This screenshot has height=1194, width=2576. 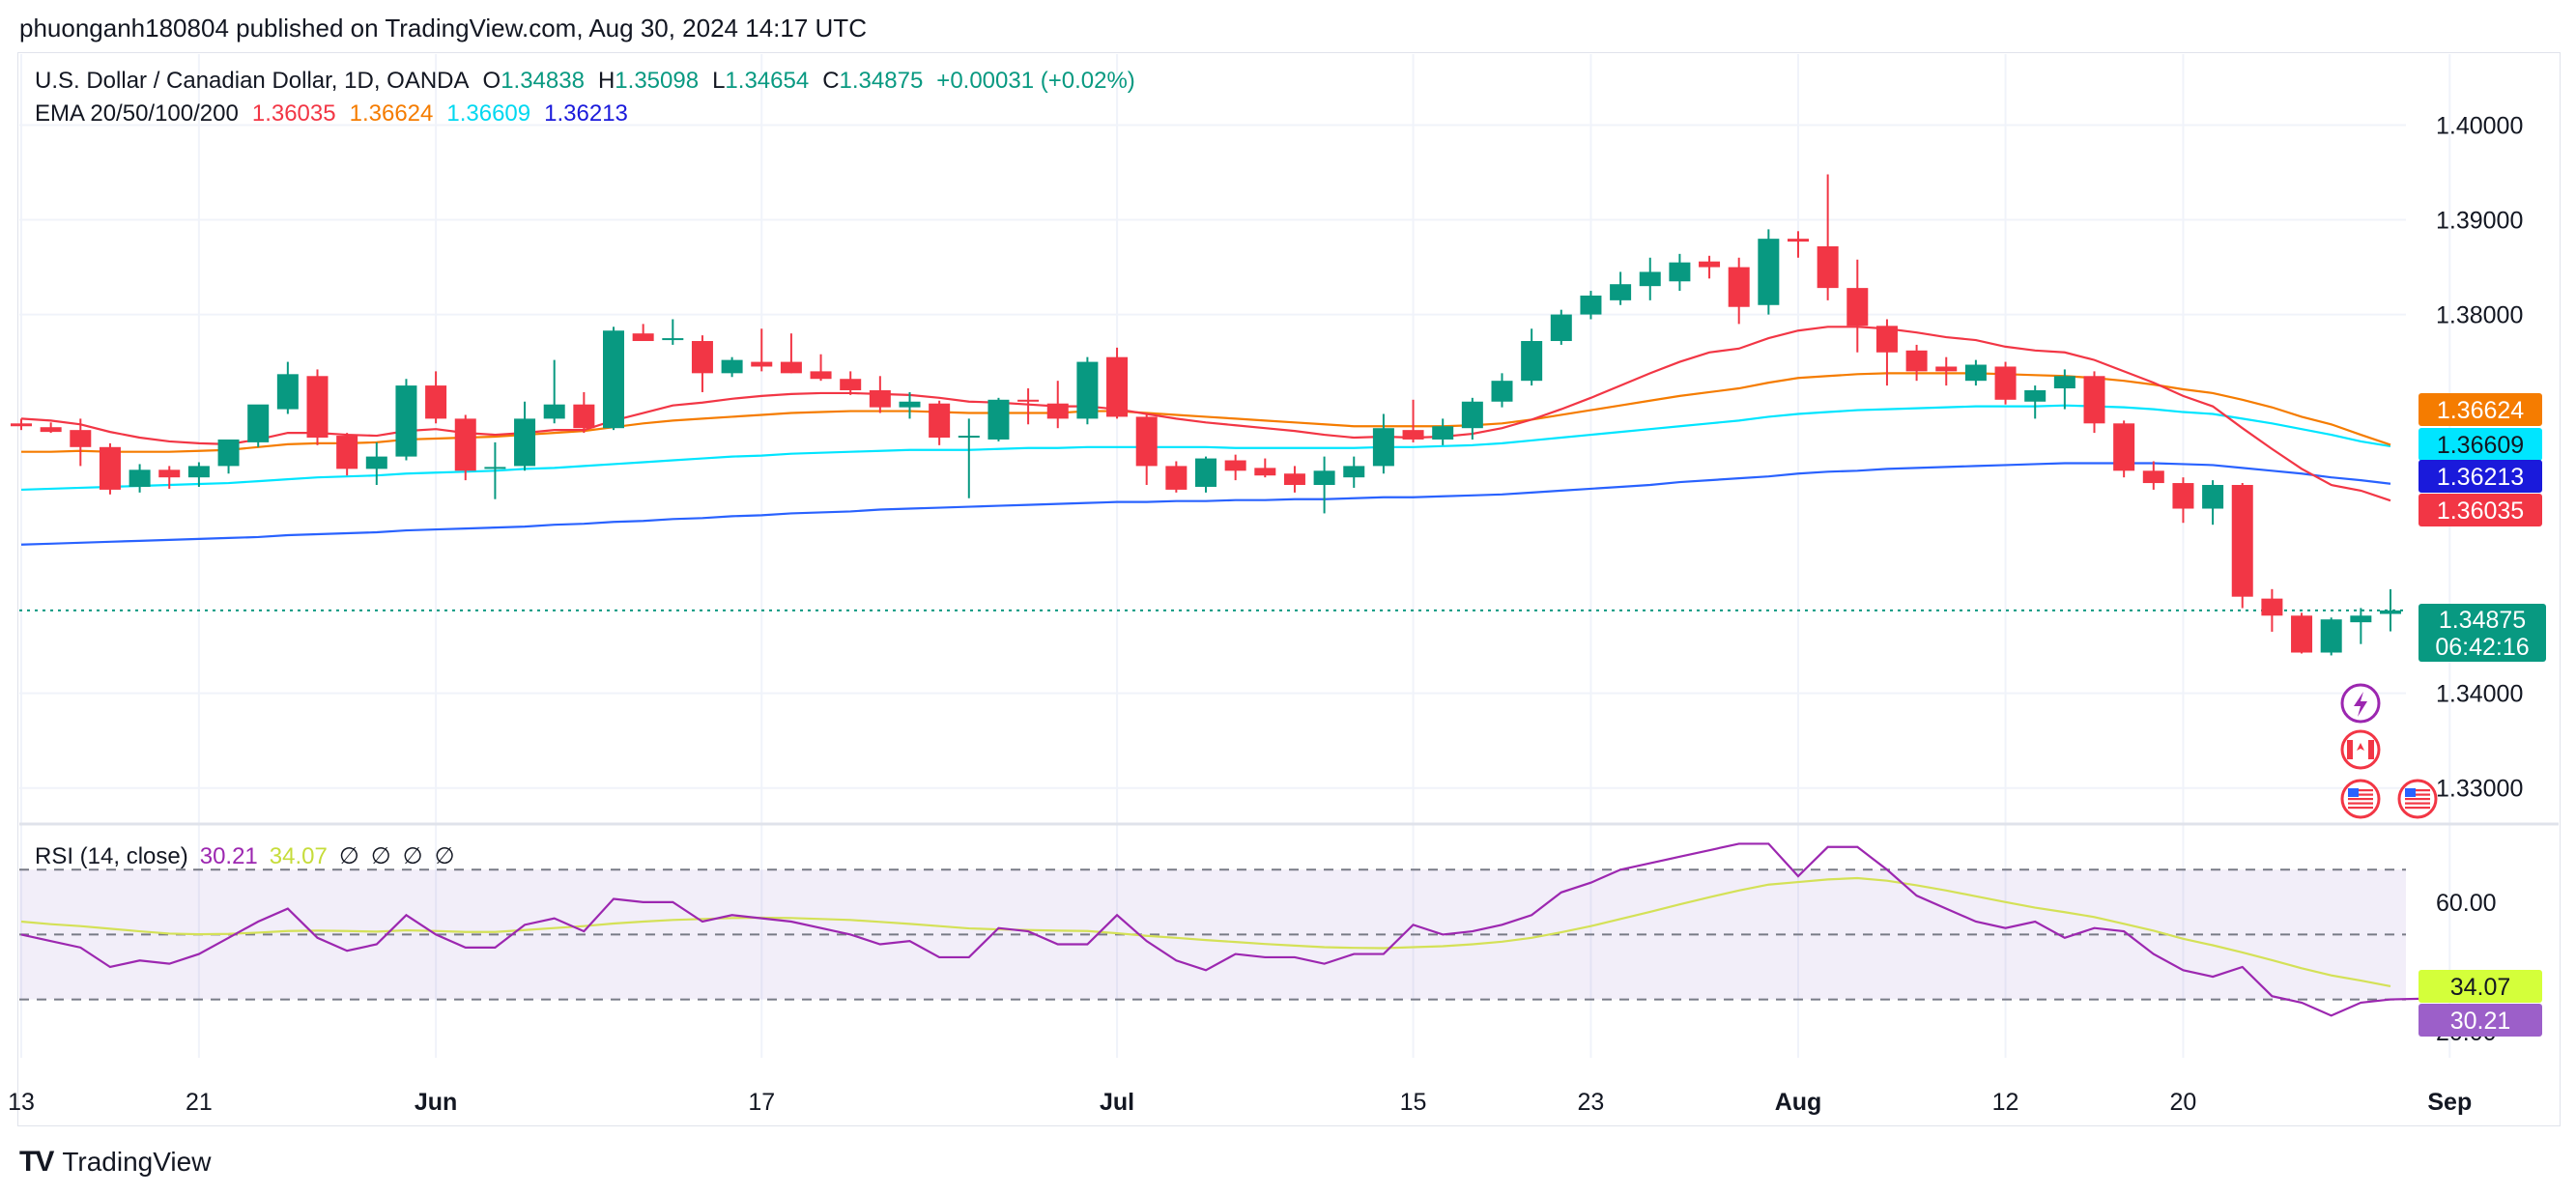 What do you see at coordinates (831, 81) in the screenshot?
I see `close-label: C` at bounding box center [831, 81].